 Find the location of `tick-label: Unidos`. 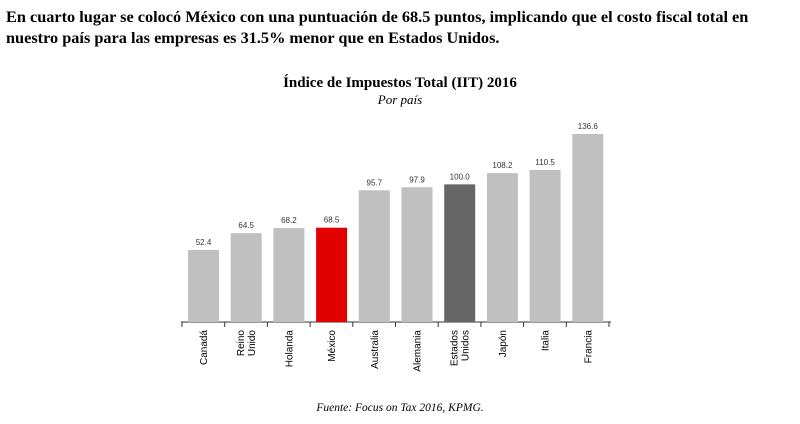

tick-label: Unidos is located at coordinates (466, 345).